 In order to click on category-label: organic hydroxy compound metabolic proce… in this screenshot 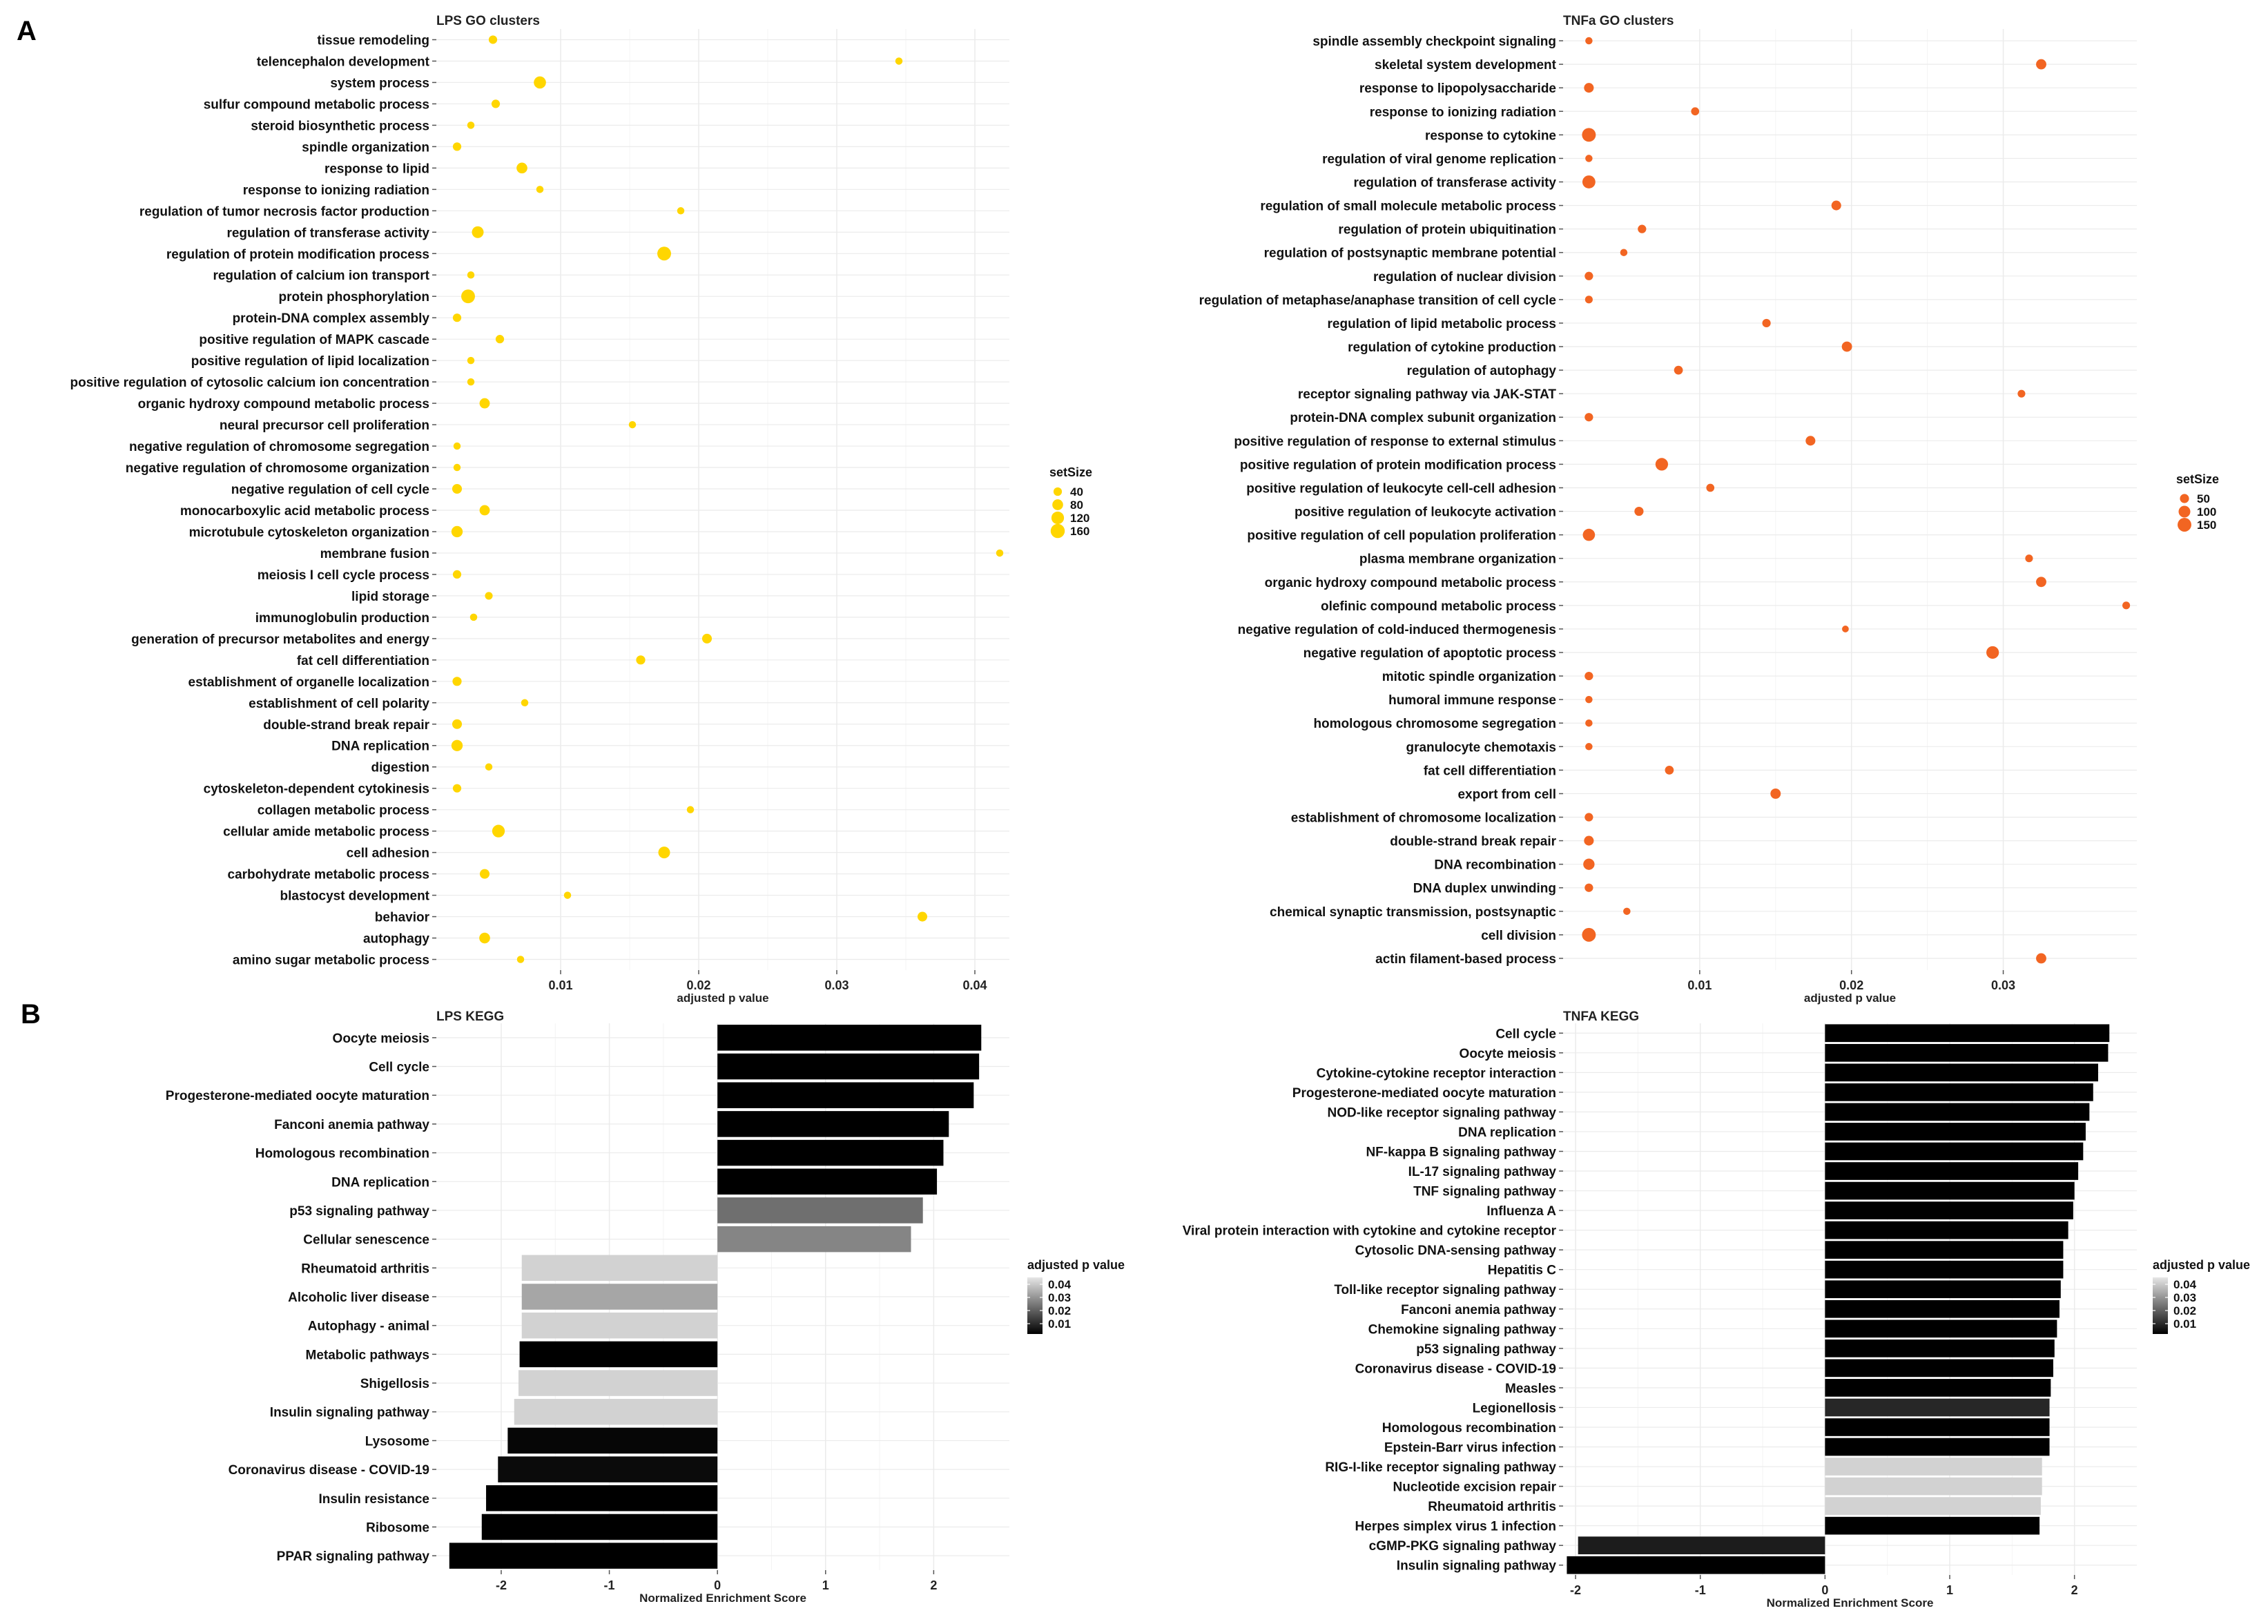, I will do `click(1410, 583)`.